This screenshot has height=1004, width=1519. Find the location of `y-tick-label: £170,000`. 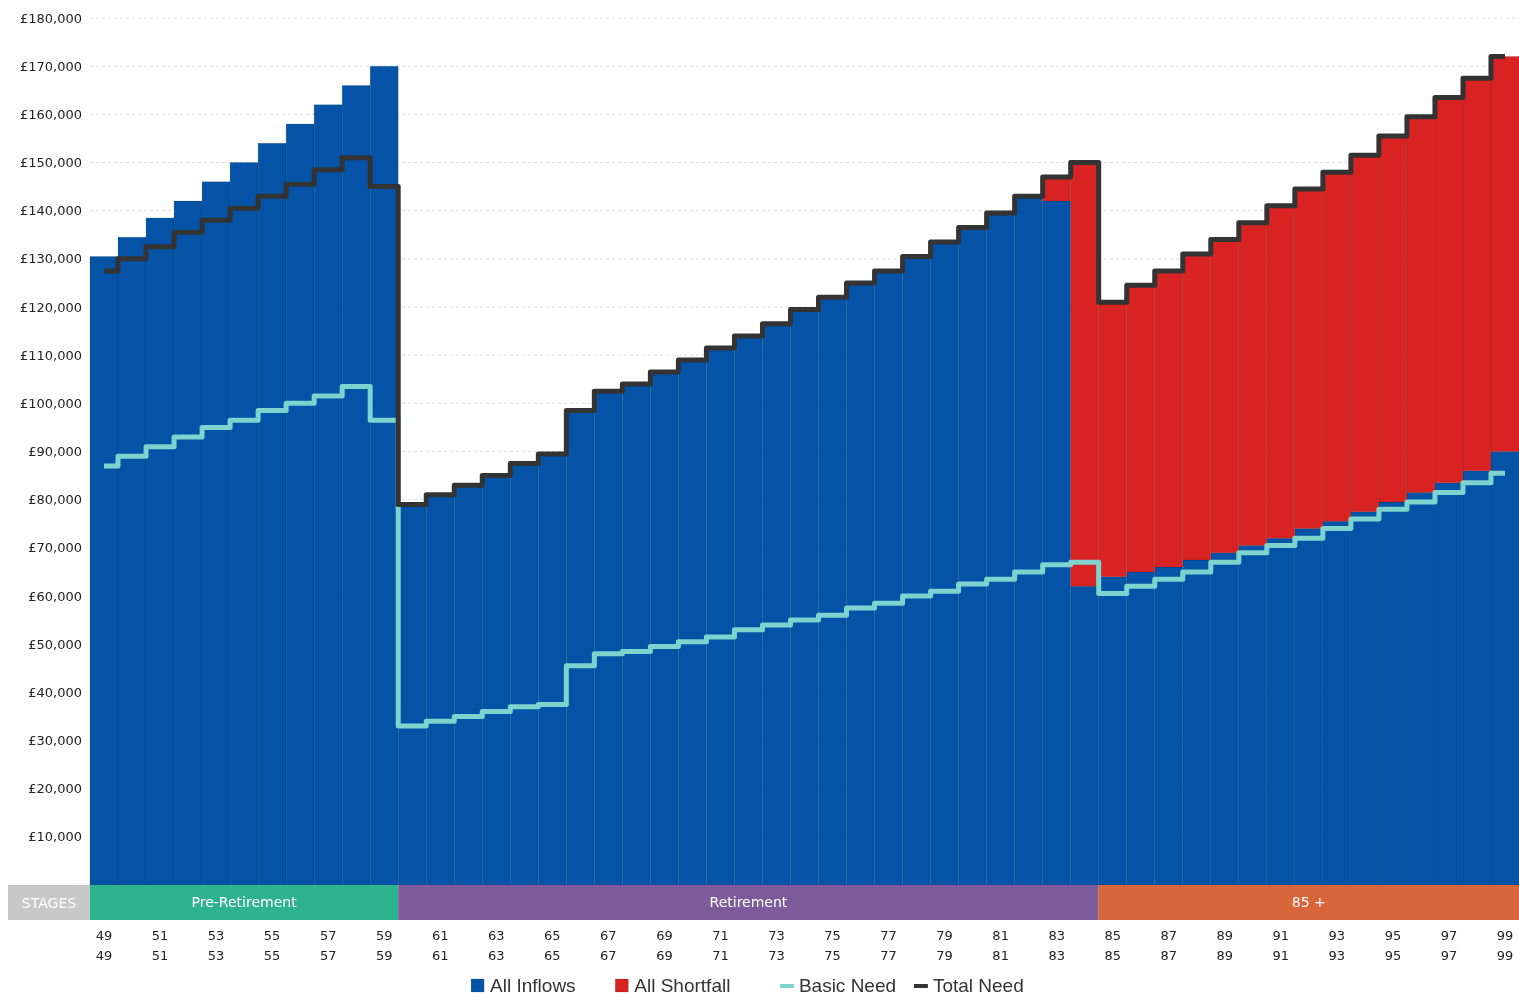

y-tick-label: £170,000 is located at coordinates (50, 66).